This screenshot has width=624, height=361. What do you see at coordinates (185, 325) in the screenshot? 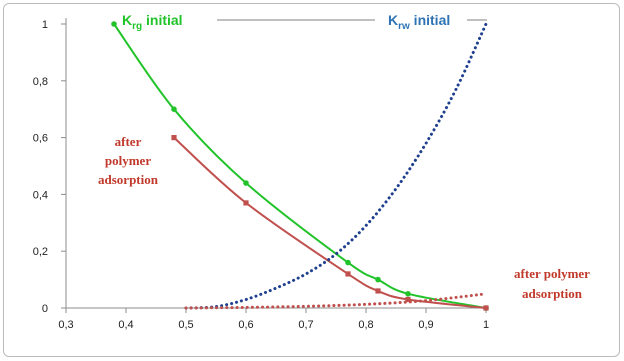
I see `x-tick-label: 0,5` at bounding box center [185, 325].